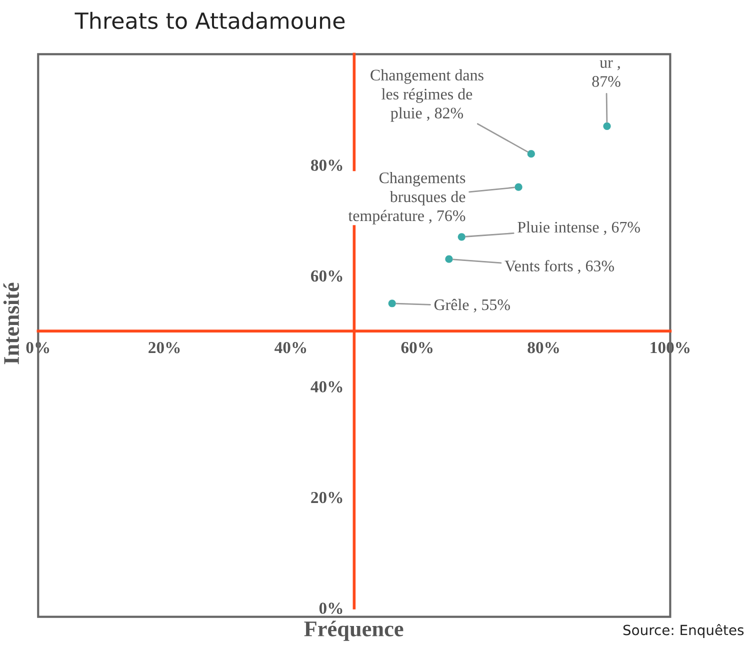 This screenshot has width=748, height=647. What do you see at coordinates (290, 348) in the screenshot?
I see `x-tick-label: 40%` at bounding box center [290, 348].